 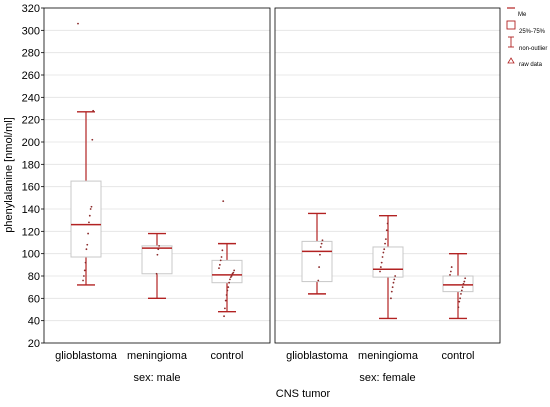 What do you see at coordinates (34, 322) in the screenshot?
I see `y-tick-label: 40` at bounding box center [34, 322].